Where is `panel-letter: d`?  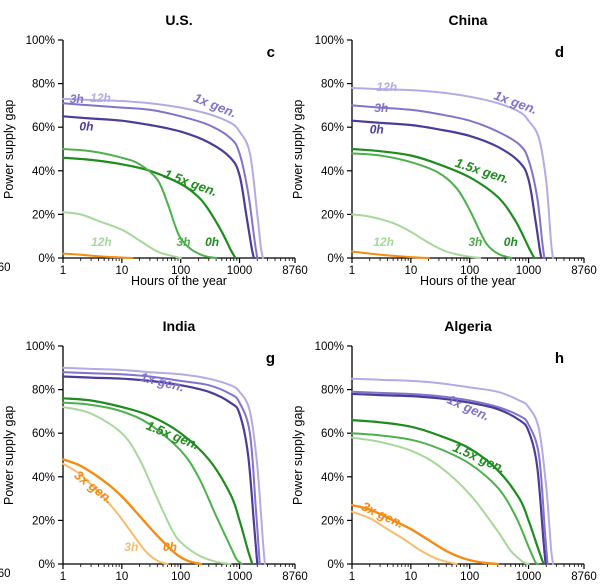 panel-letter: d is located at coordinates (559, 52).